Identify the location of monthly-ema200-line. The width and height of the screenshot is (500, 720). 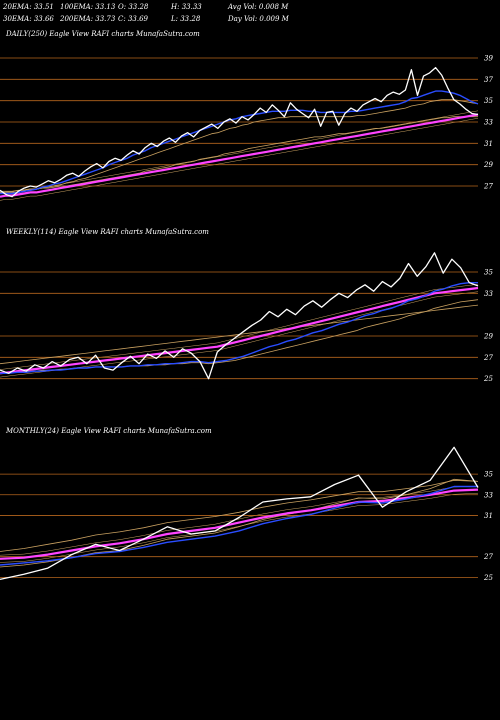
(239, 524).